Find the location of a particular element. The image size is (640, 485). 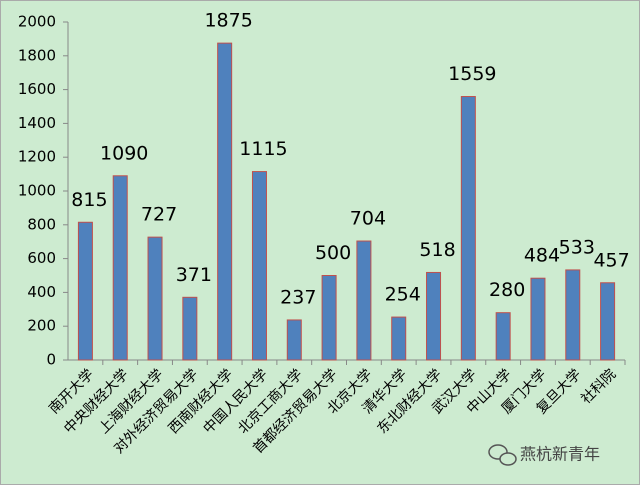

watermark: 燕杭新青年 is located at coordinates (560, 454).